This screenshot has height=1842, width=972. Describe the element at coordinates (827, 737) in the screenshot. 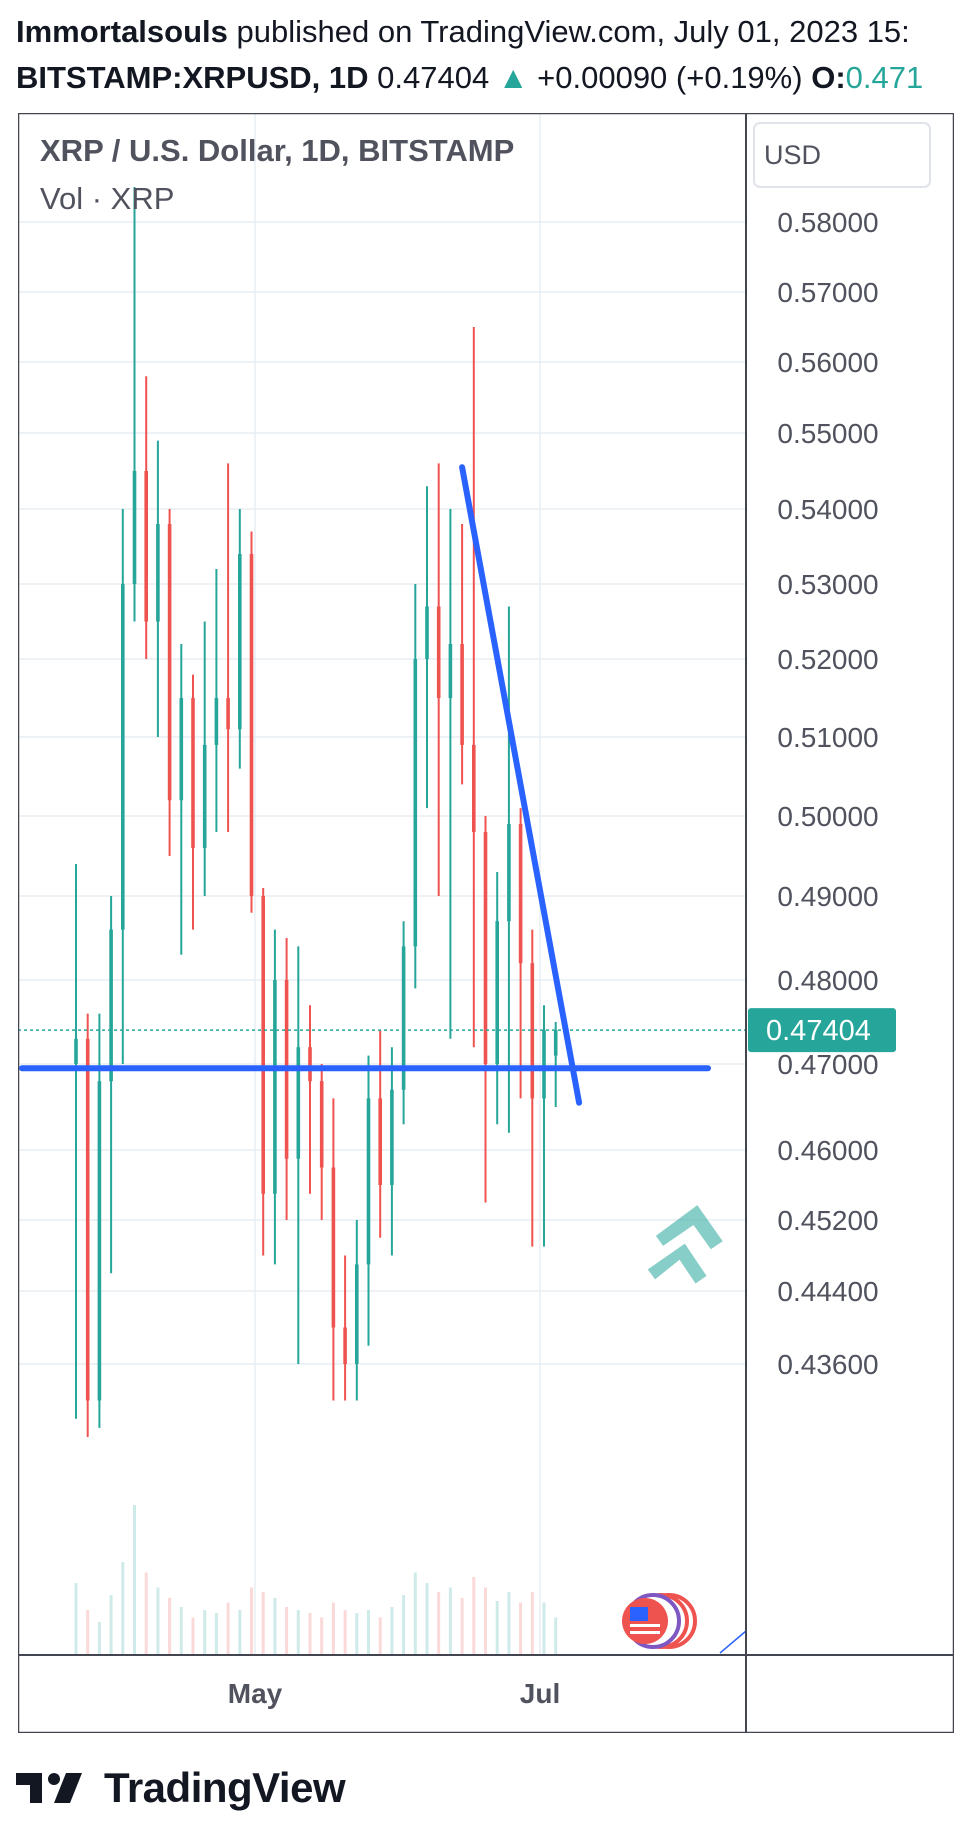

I see `y-tick-label: 0.51000` at that location.